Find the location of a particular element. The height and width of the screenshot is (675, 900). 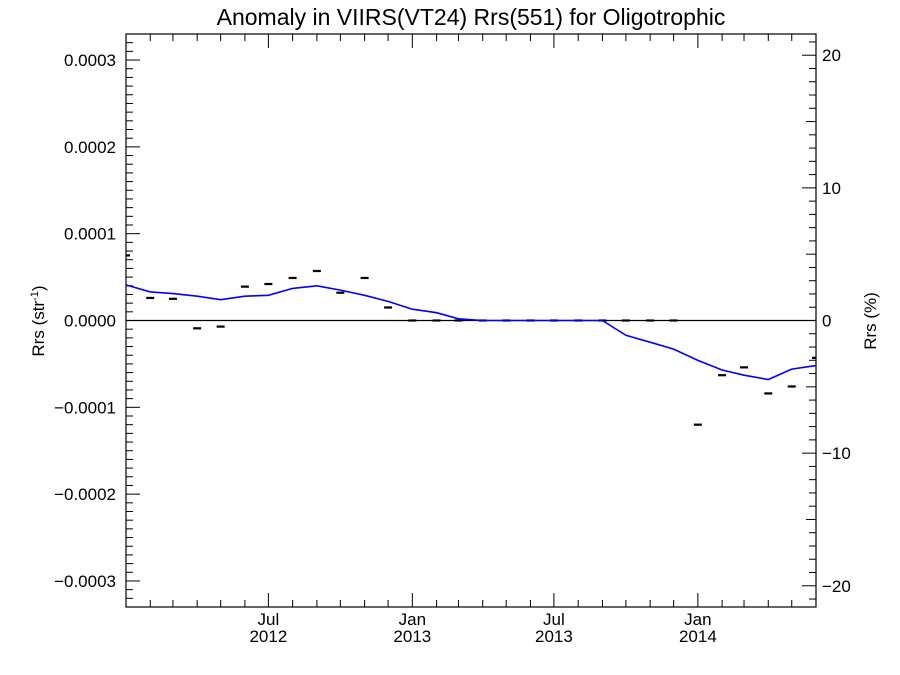

x-axis-top is located at coordinates (471, 41).